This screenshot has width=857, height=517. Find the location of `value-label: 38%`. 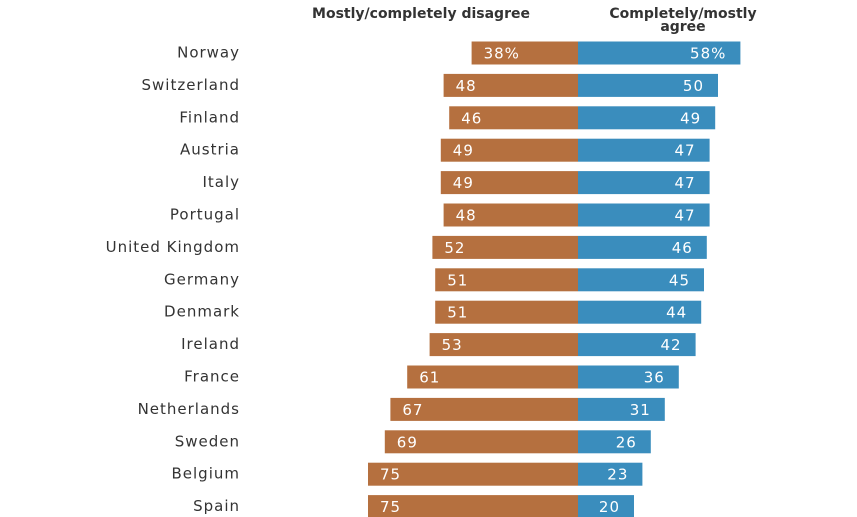

value-label: 38% is located at coordinates (502, 54).